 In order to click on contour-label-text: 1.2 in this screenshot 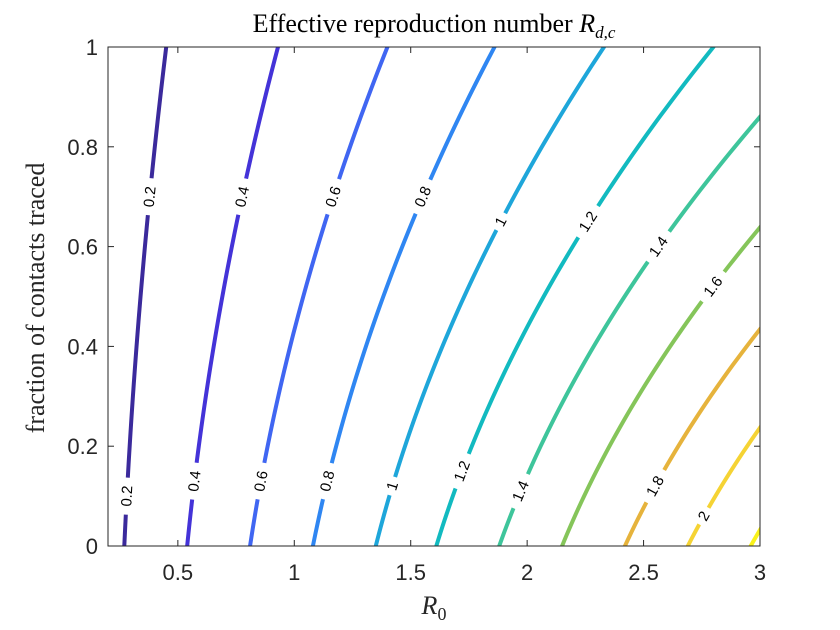, I will do `click(462, 472)`.